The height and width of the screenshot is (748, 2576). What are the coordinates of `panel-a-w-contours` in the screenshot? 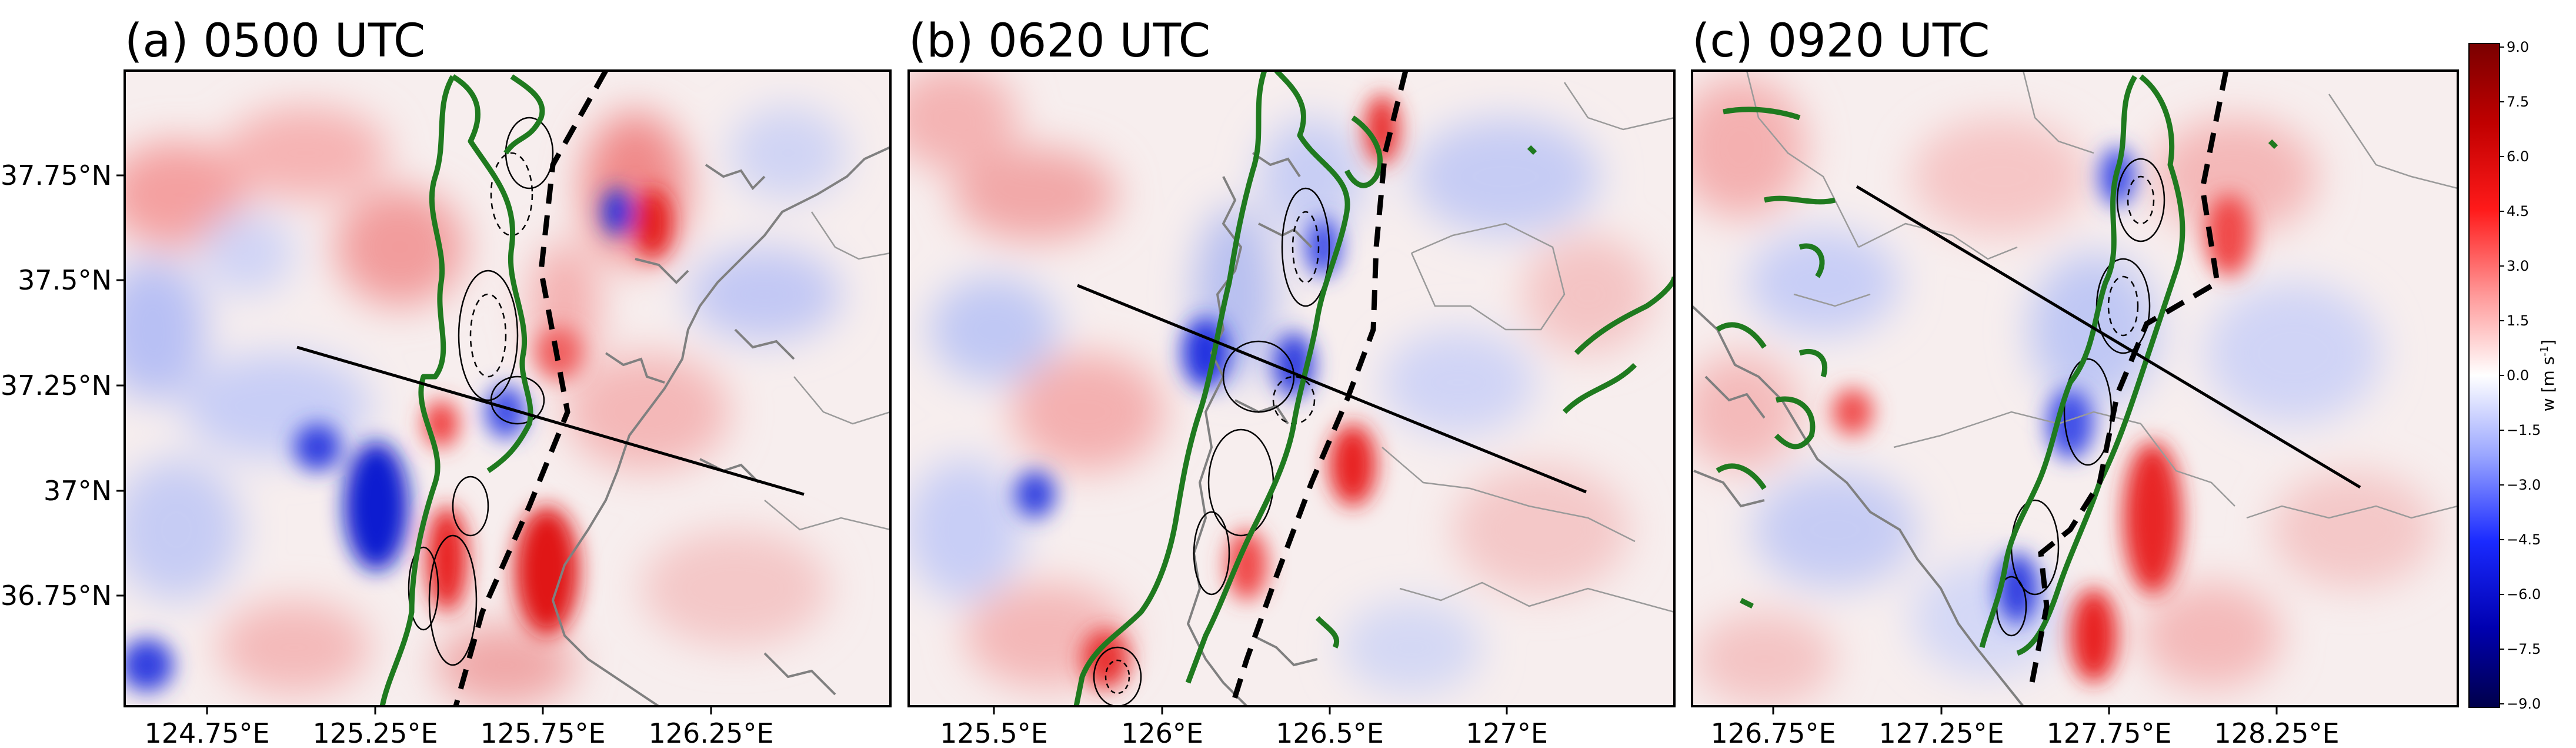 It's located at (481, 391).